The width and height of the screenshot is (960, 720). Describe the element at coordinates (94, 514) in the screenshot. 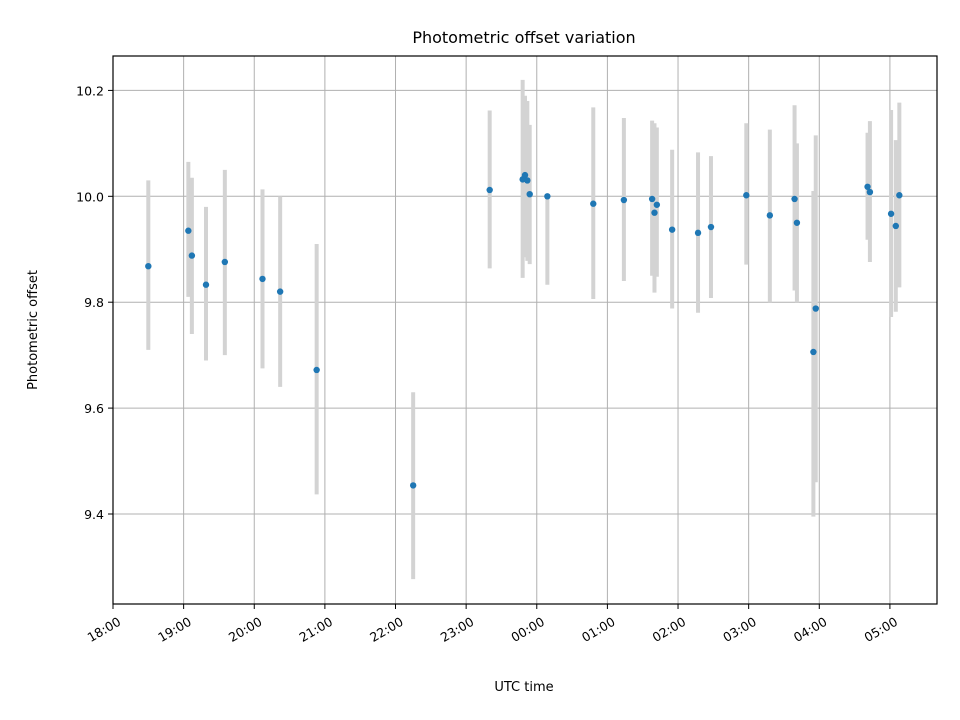

I see `y-tick-label: 9.4` at that location.